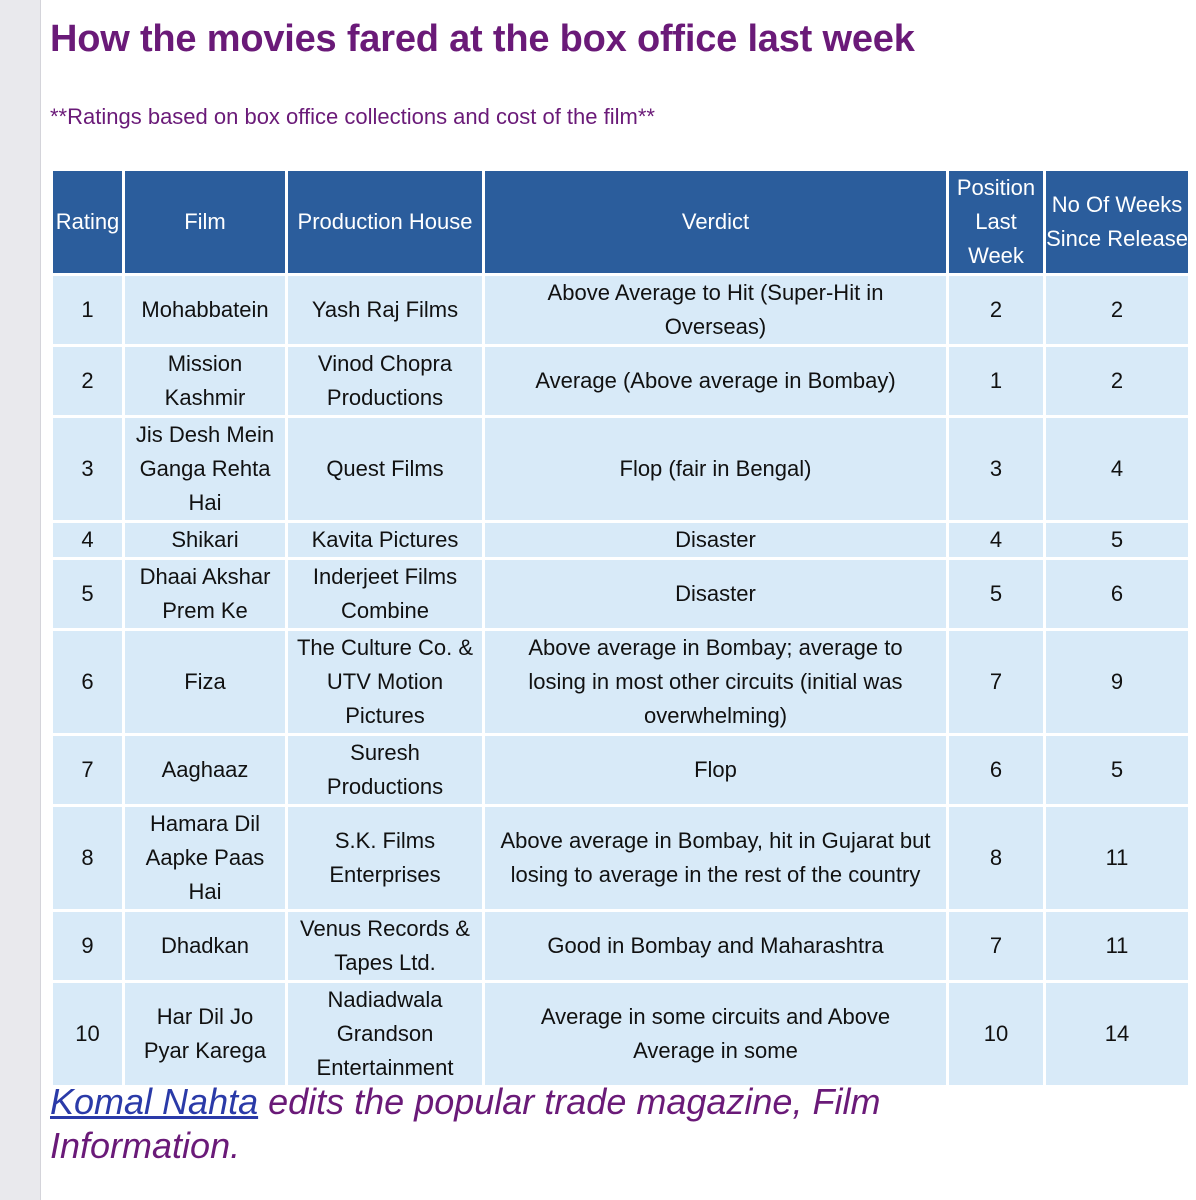 The height and width of the screenshot is (1200, 1196). What do you see at coordinates (1117, 682) in the screenshot?
I see `cell-weeks-since-release: 9` at bounding box center [1117, 682].